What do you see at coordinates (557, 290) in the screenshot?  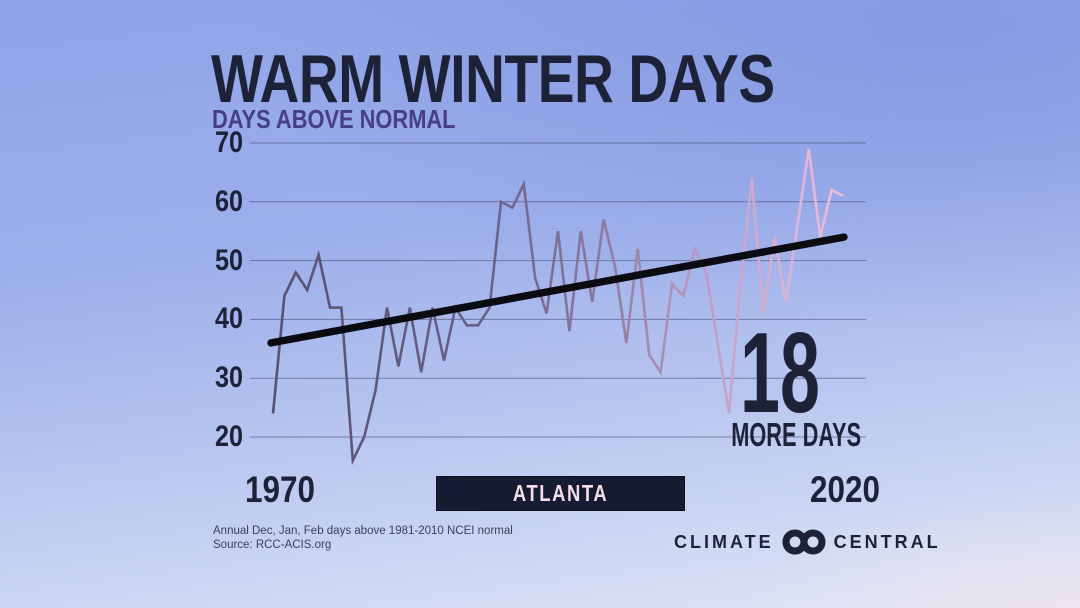 I see `trend-line` at bounding box center [557, 290].